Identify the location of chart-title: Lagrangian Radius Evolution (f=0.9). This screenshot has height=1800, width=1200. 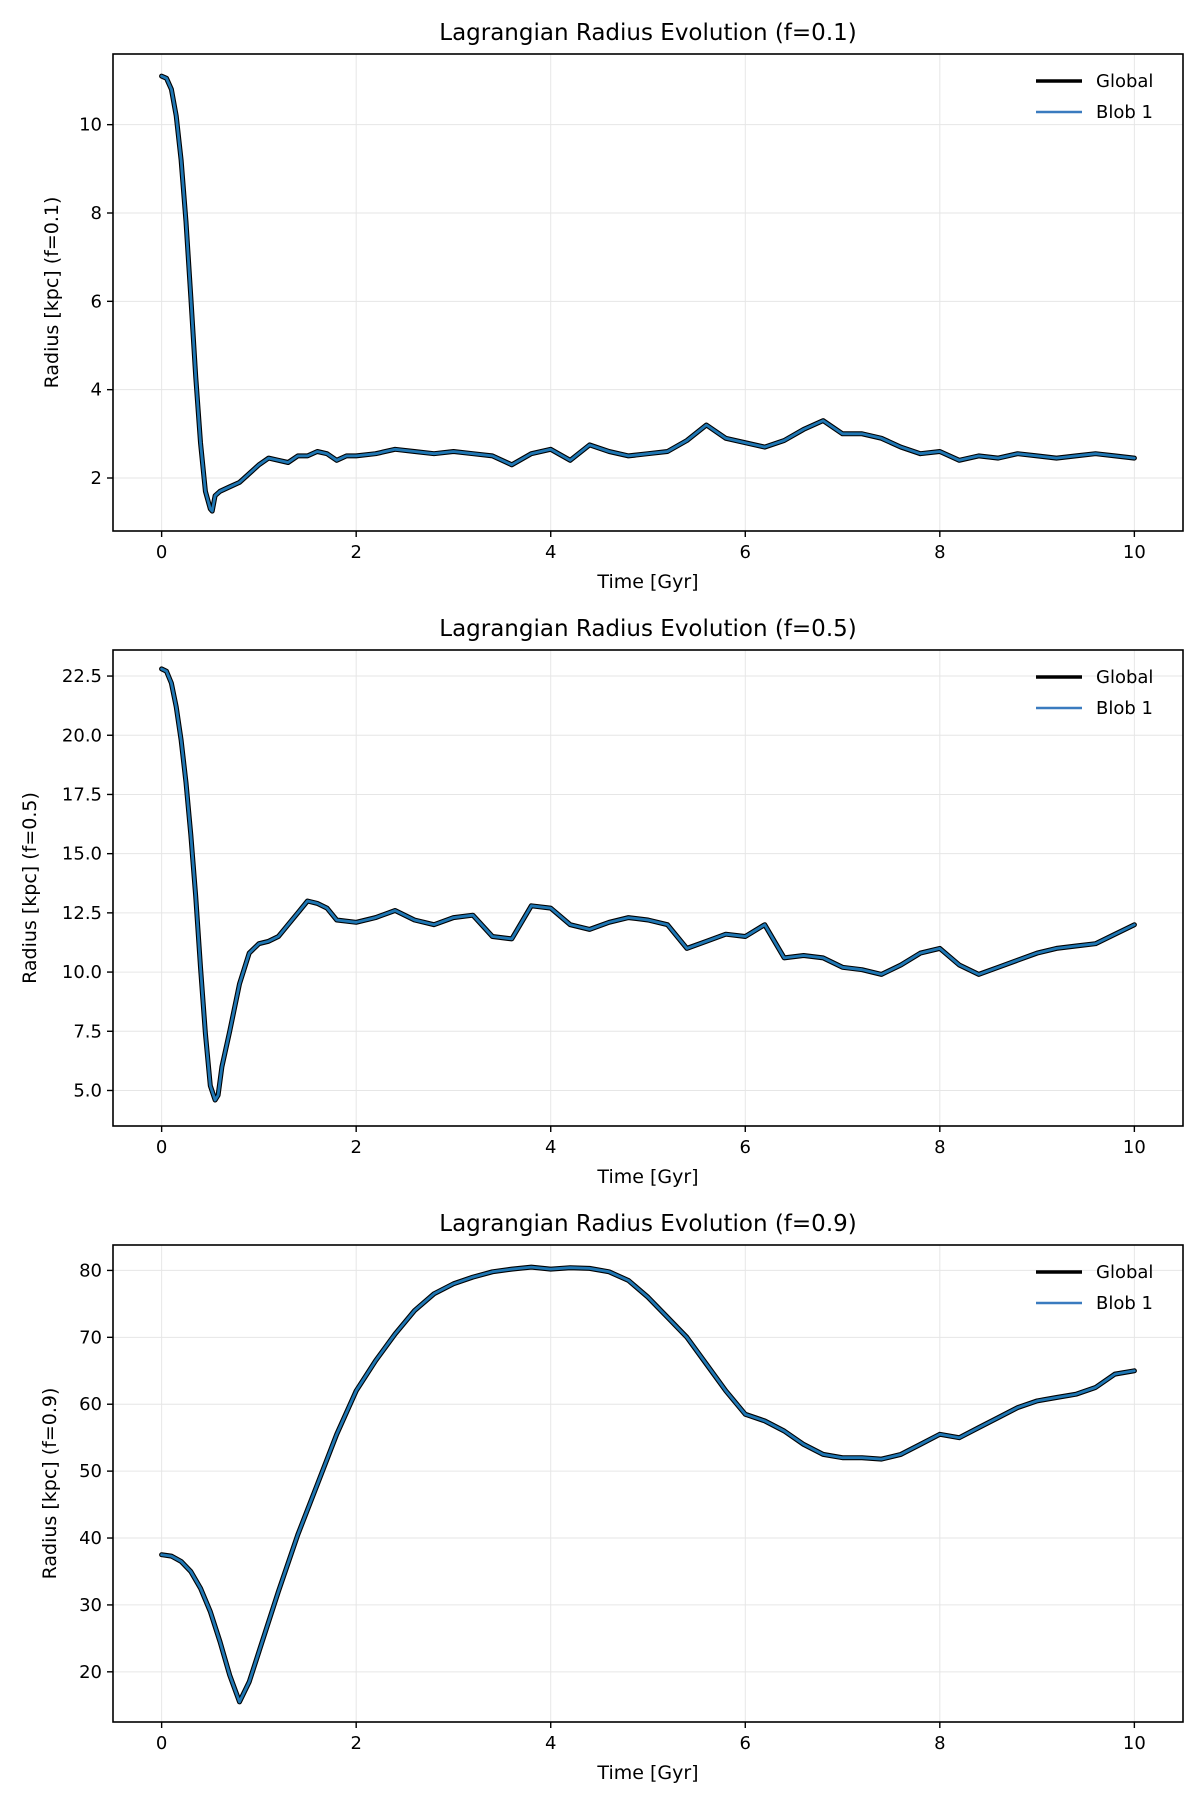
(647, 1224).